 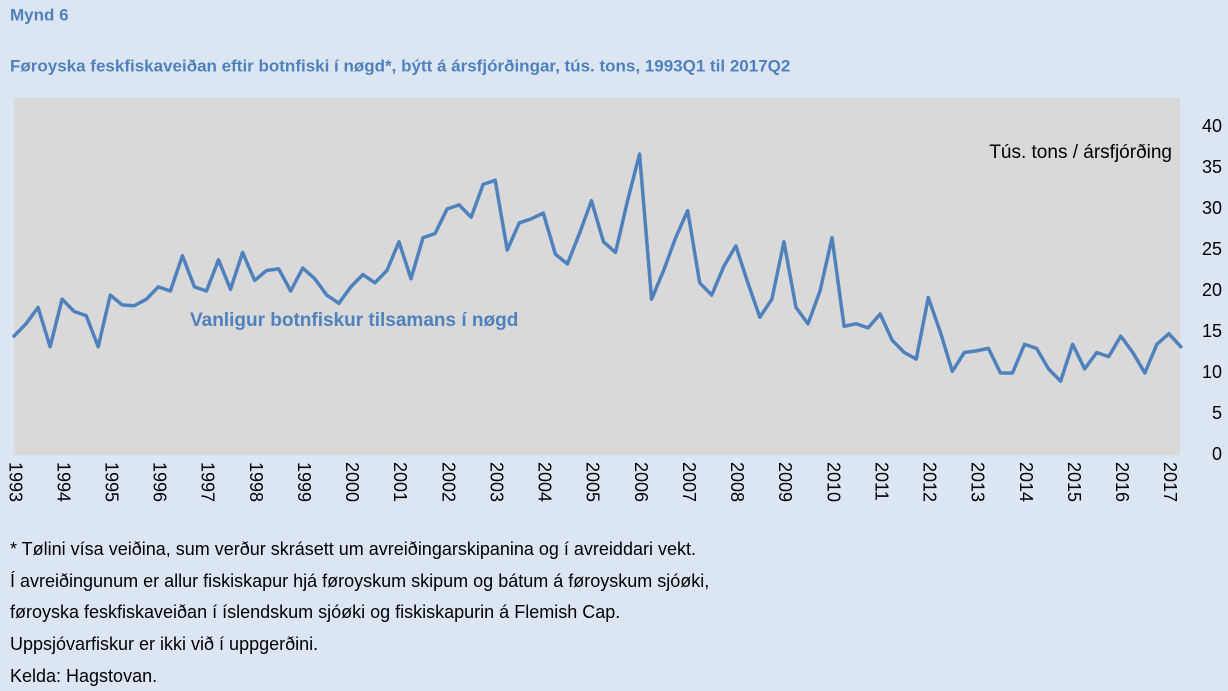 I want to click on x-tick-label: 1999, so click(x=304, y=482).